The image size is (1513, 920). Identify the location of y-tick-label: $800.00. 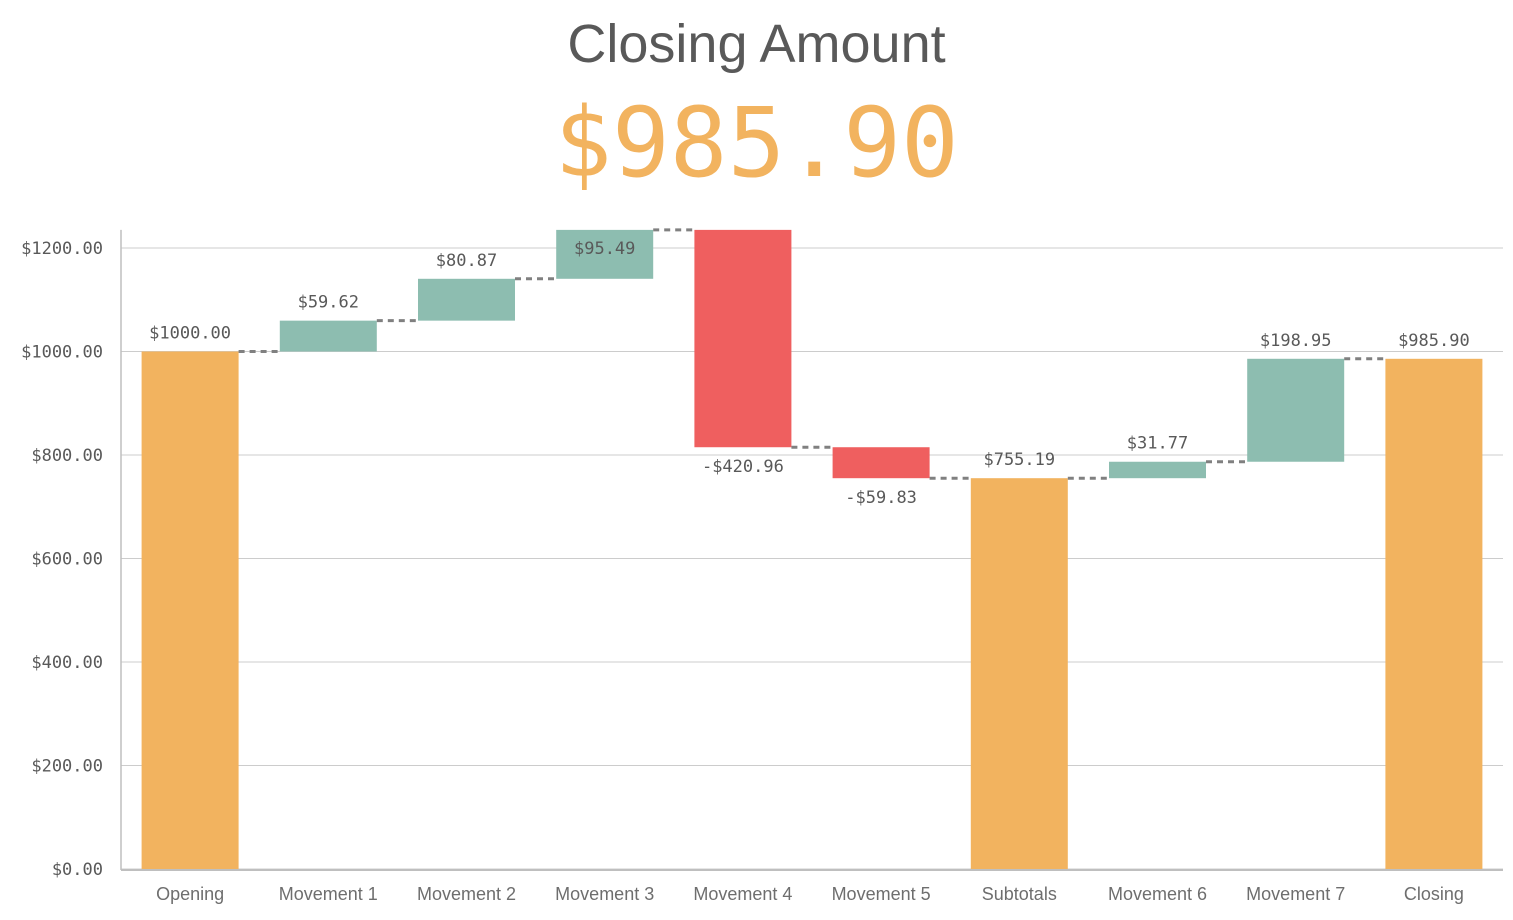
(67, 456).